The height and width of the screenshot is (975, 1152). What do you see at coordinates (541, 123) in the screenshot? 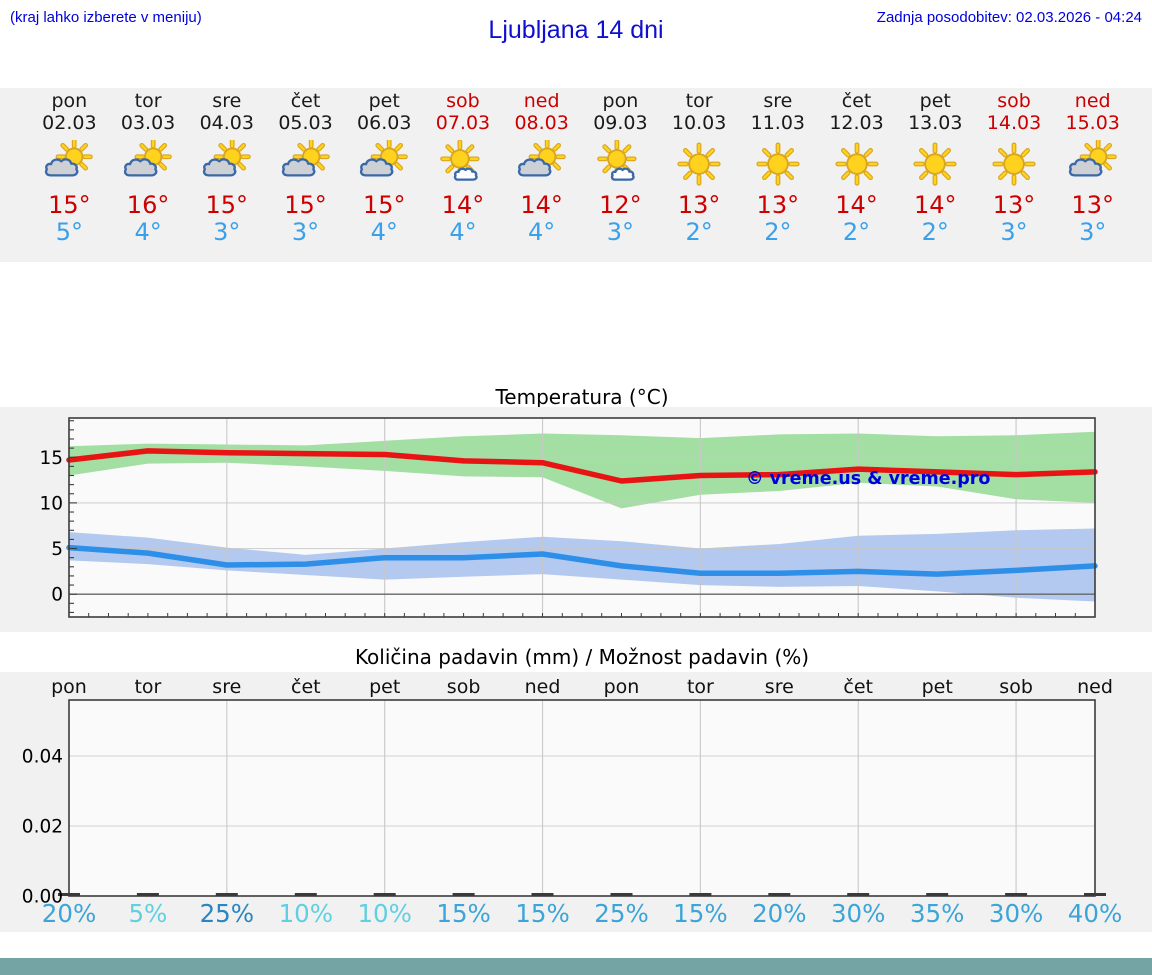
I see `day-date: 08.03` at bounding box center [541, 123].